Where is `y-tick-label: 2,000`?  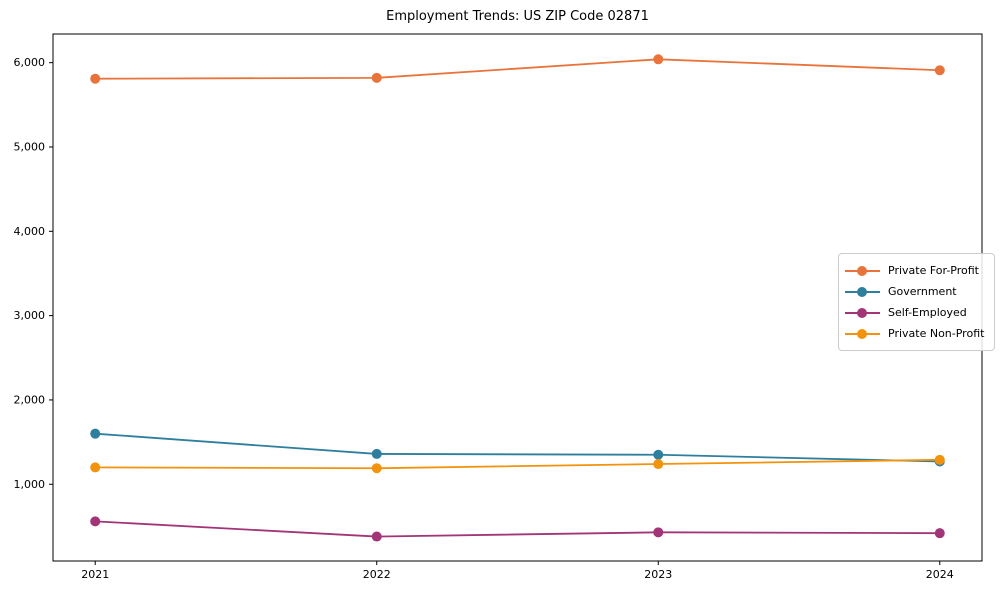 y-tick-label: 2,000 is located at coordinates (30, 399).